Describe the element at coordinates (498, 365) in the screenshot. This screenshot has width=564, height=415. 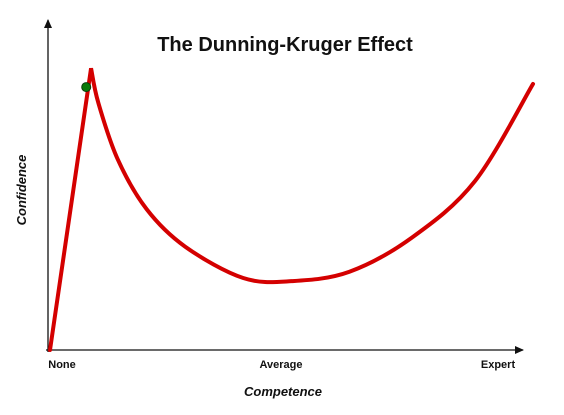
I see `x-tick-label-expert: Expert` at that location.